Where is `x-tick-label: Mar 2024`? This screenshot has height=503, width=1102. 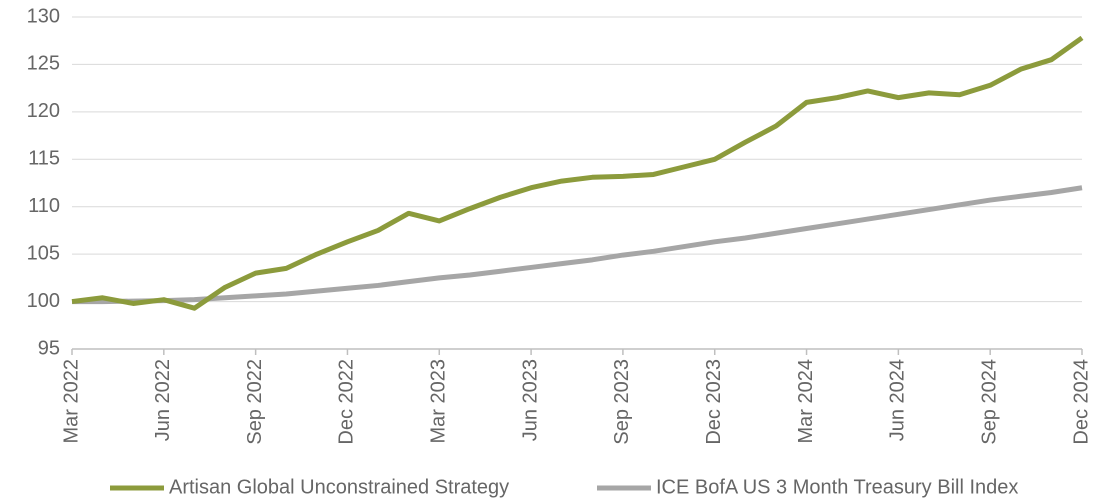
x-tick-label: Mar 2024 is located at coordinates (806, 401).